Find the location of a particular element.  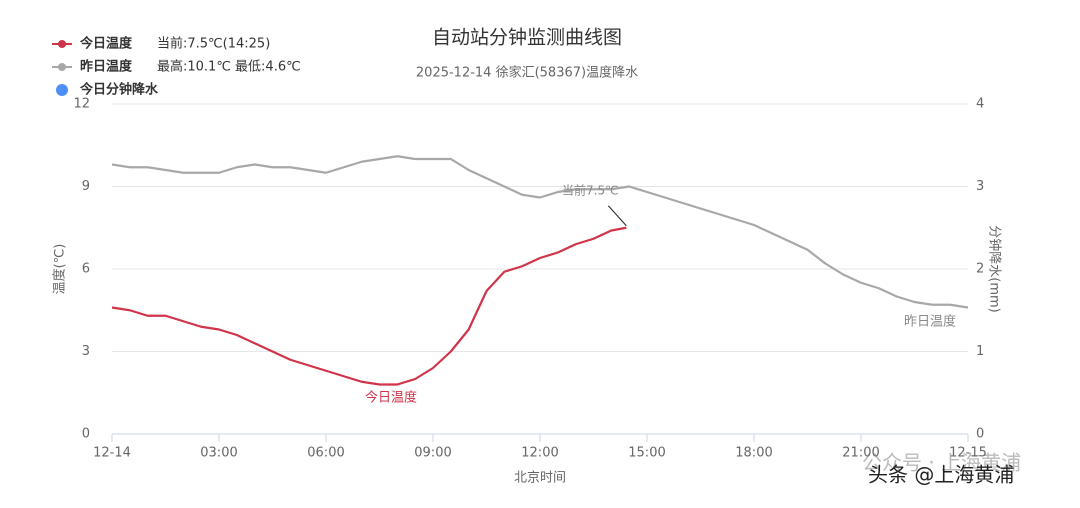

y2-axis-title: 分钟降水(mm) is located at coordinates (995, 268).